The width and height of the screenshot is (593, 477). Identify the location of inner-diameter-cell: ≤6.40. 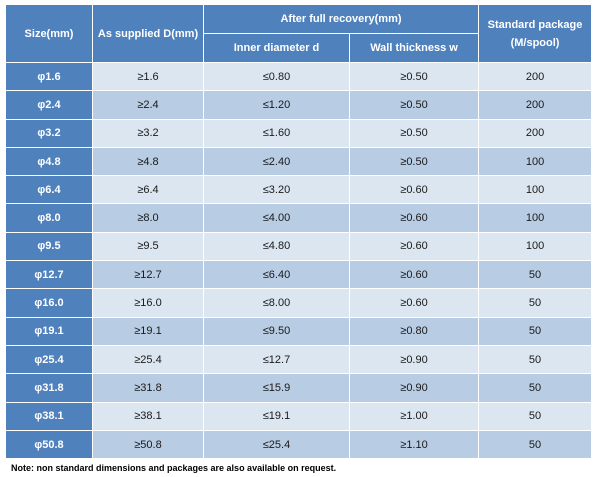
(276, 275).